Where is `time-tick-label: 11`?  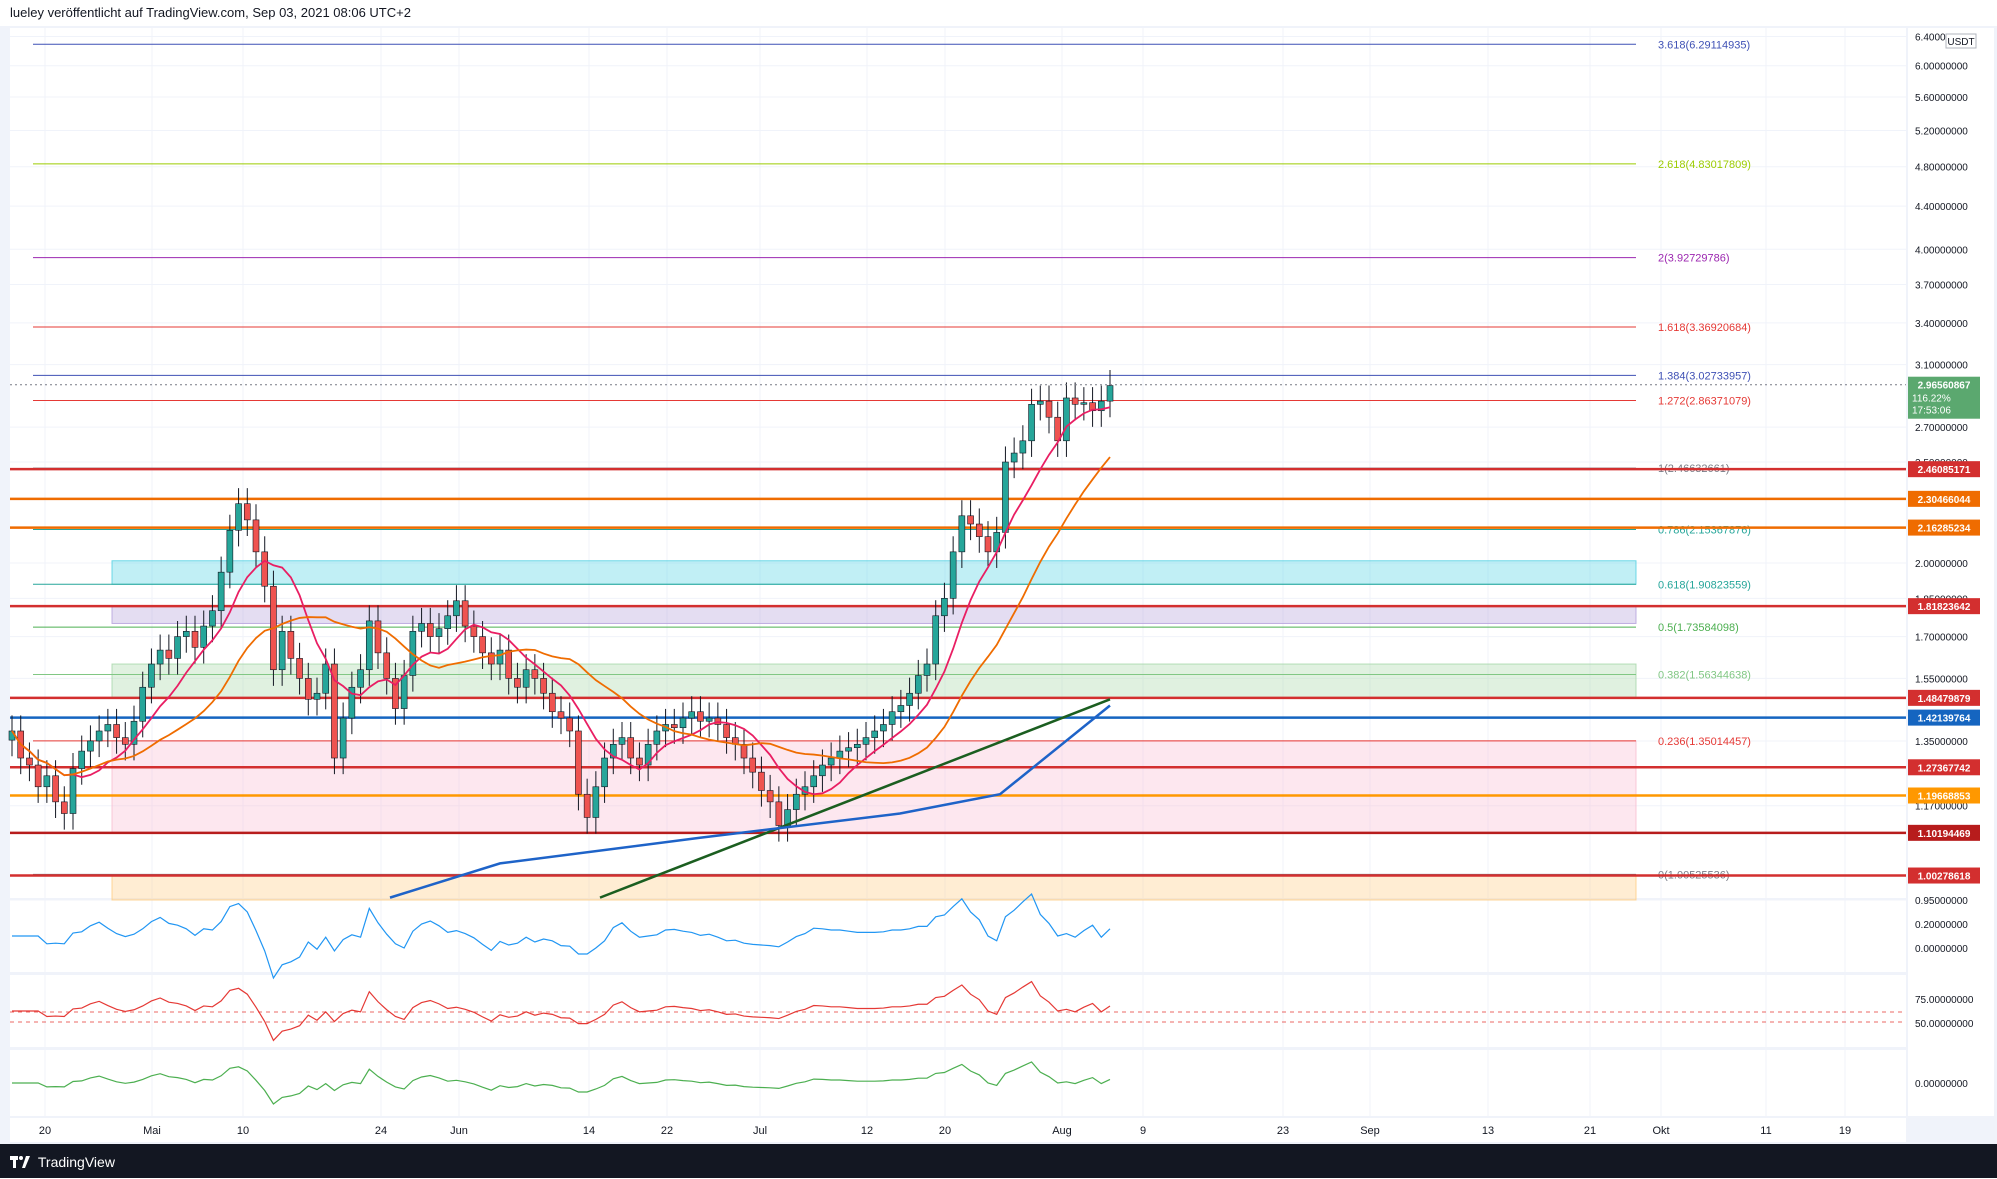 time-tick-label: 11 is located at coordinates (1765, 1131).